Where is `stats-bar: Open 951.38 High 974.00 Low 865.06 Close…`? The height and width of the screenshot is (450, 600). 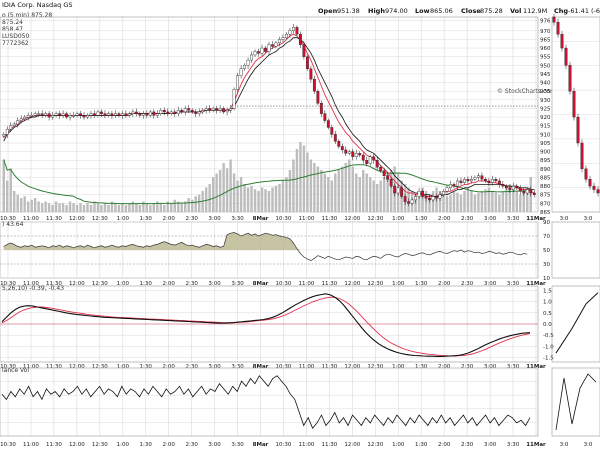
stats-bar: Open 951.38 High 974.00 Low 865.06 Close… is located at coordinates (459, 11).